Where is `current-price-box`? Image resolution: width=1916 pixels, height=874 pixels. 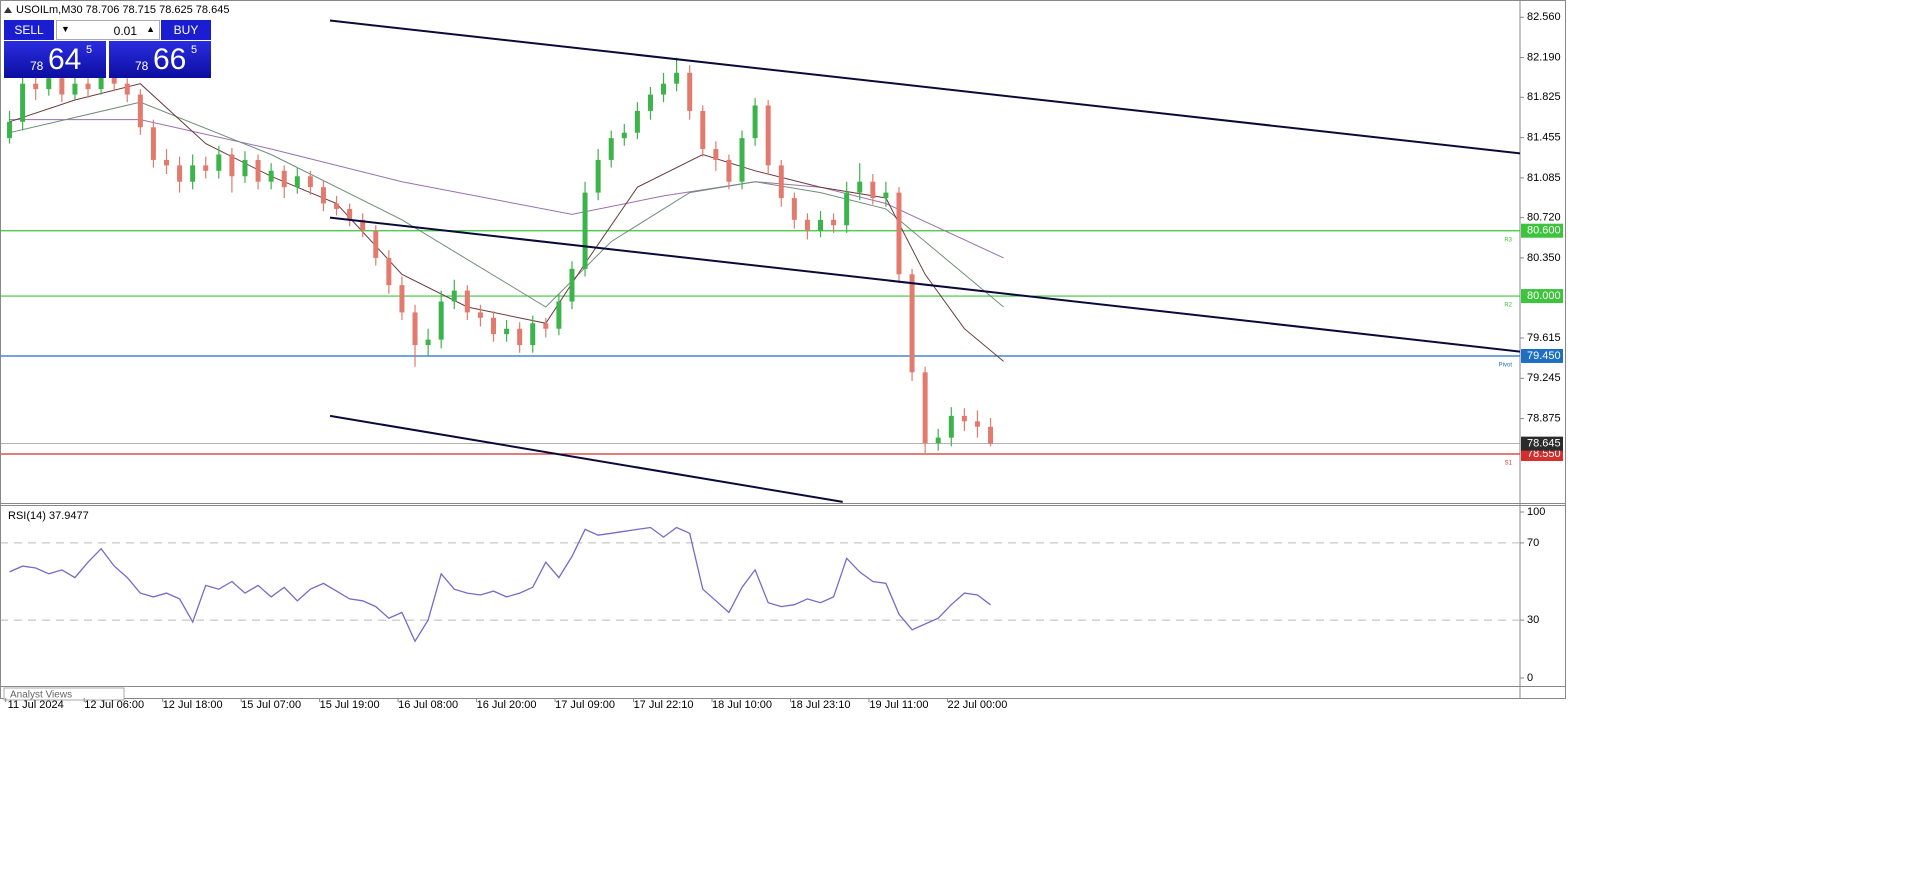
current-price-box is located at coordinates (1542, 443).